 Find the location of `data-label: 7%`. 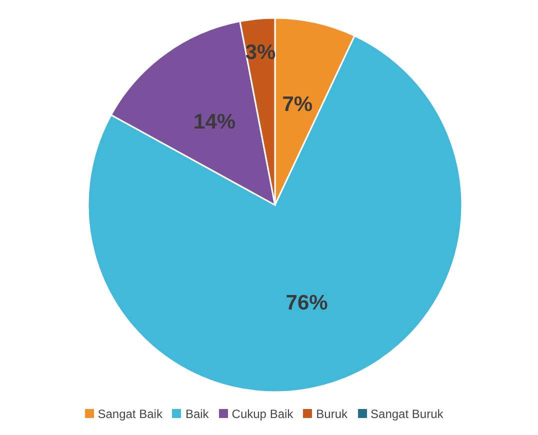

data-label: 7% is located at coordinates (297, 104).